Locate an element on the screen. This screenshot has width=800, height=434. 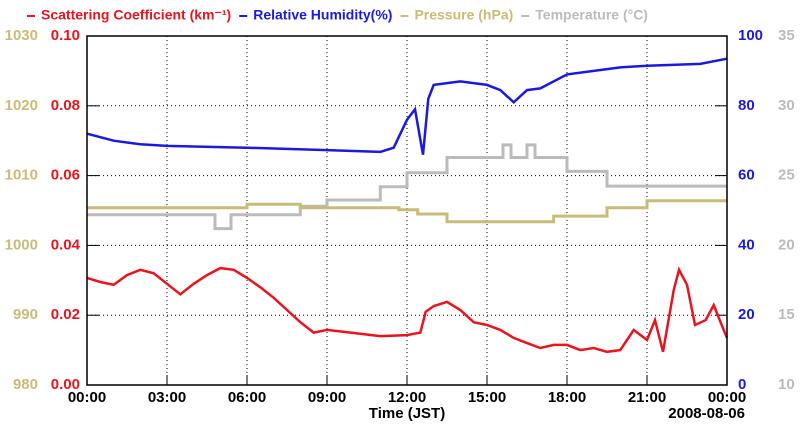
y-tick-label: 40 is located at coordinates (746, 244).